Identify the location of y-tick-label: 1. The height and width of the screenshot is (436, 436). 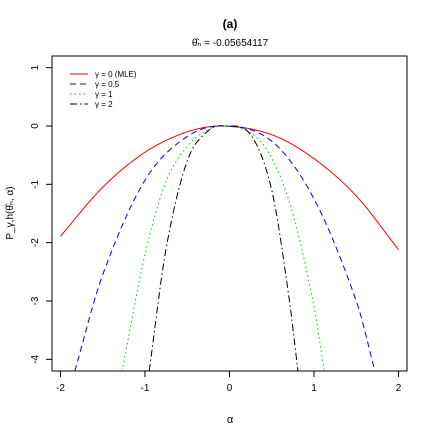
(35, 67).